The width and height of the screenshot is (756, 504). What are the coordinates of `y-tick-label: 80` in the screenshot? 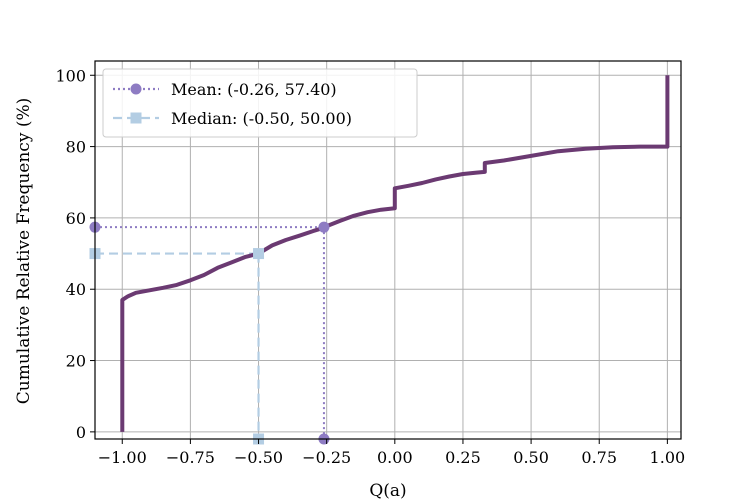 It's located at (76, 147).